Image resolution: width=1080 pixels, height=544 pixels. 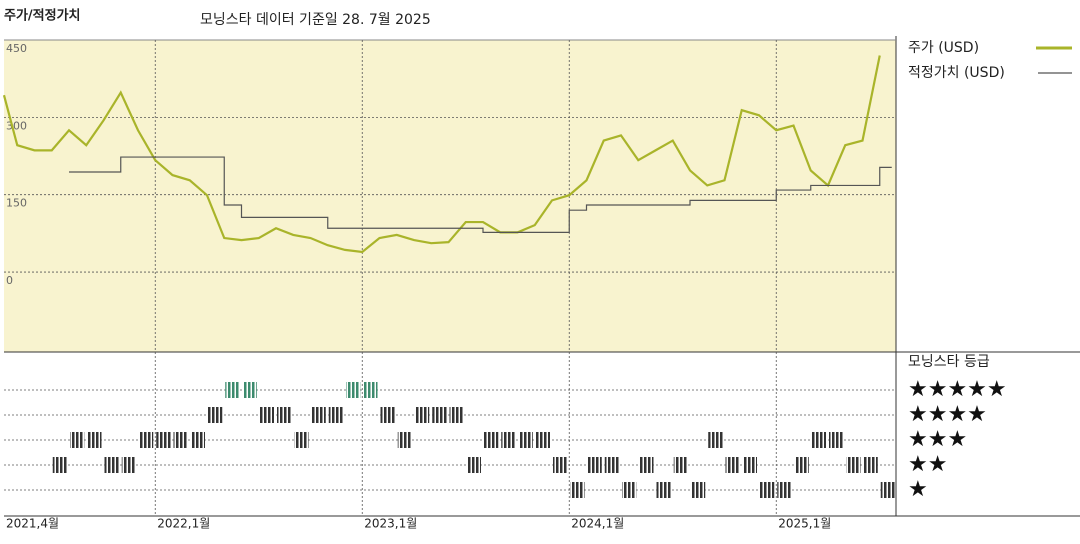 I want to click on x-tick-label: 2022,1월, so click(x=183, y=524).